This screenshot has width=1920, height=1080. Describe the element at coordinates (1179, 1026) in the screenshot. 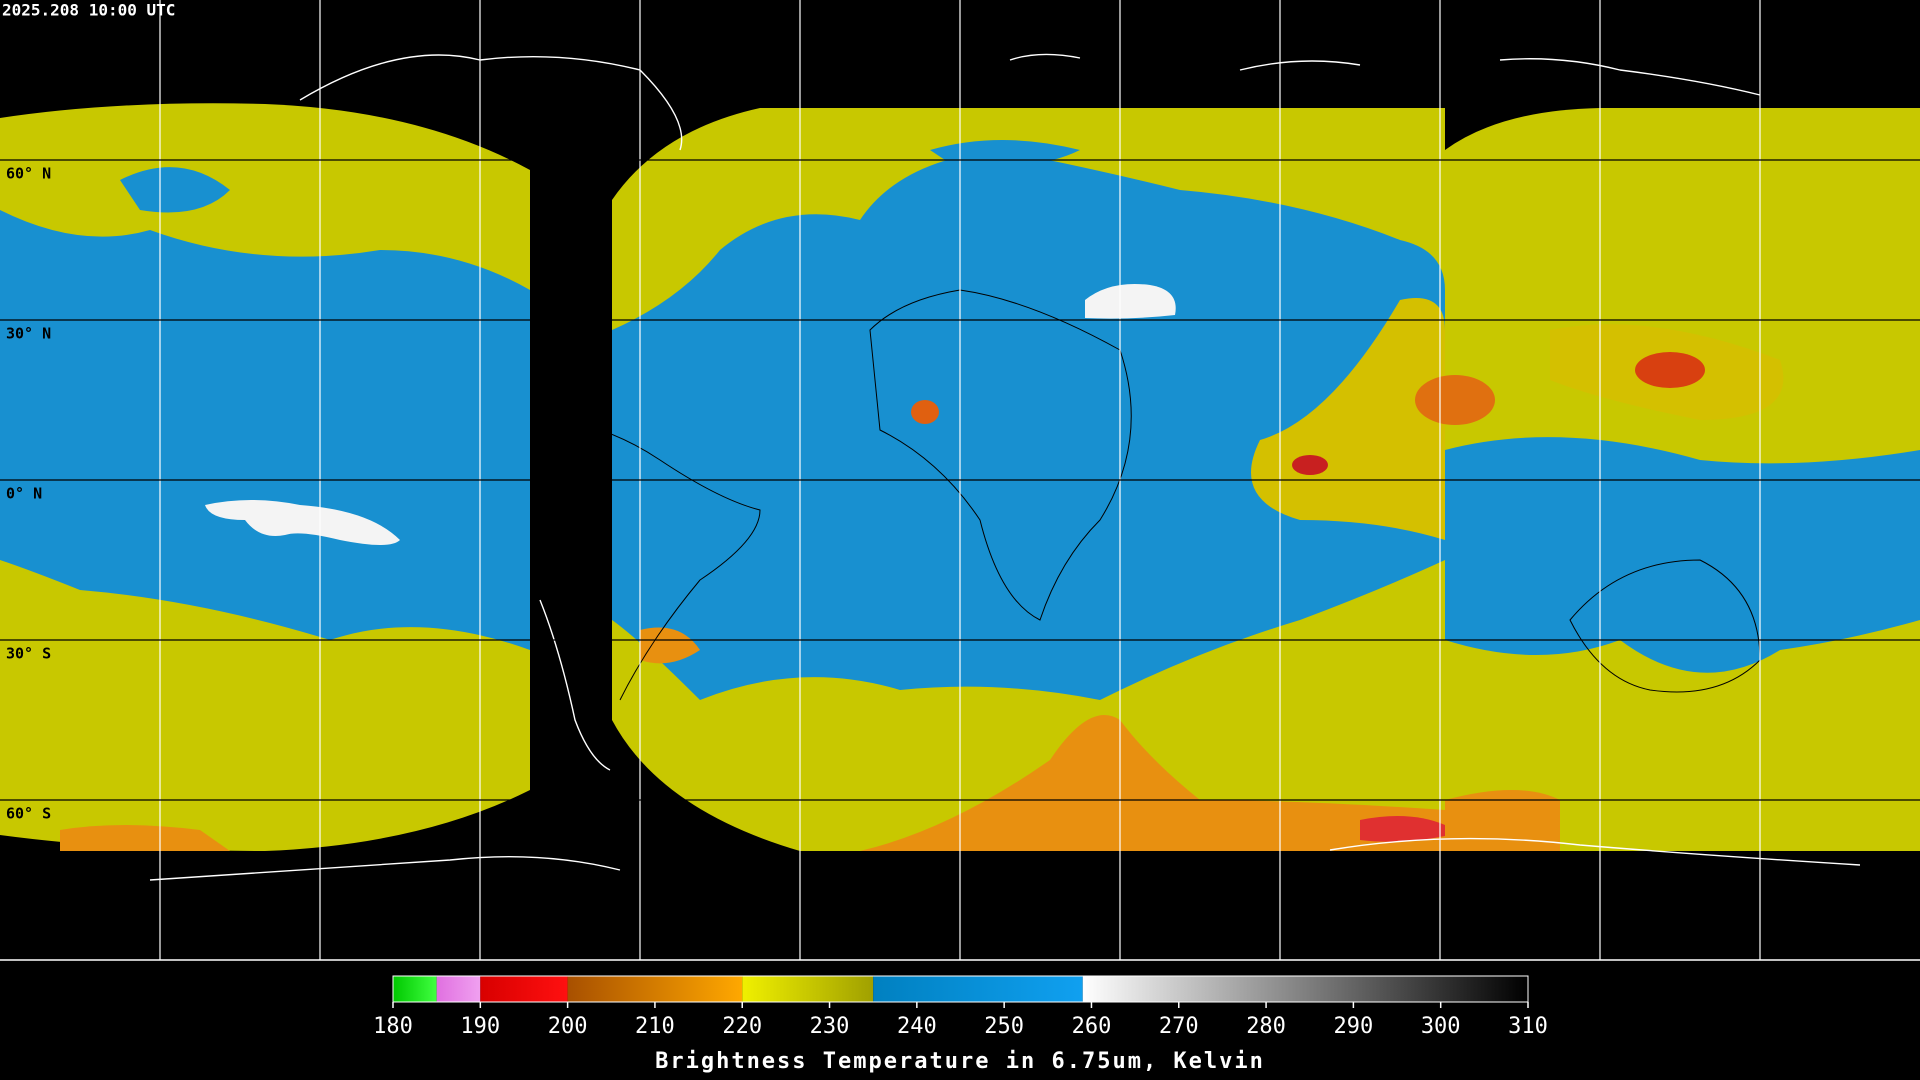

I see `colorbar-tick-label: 270` at that location.